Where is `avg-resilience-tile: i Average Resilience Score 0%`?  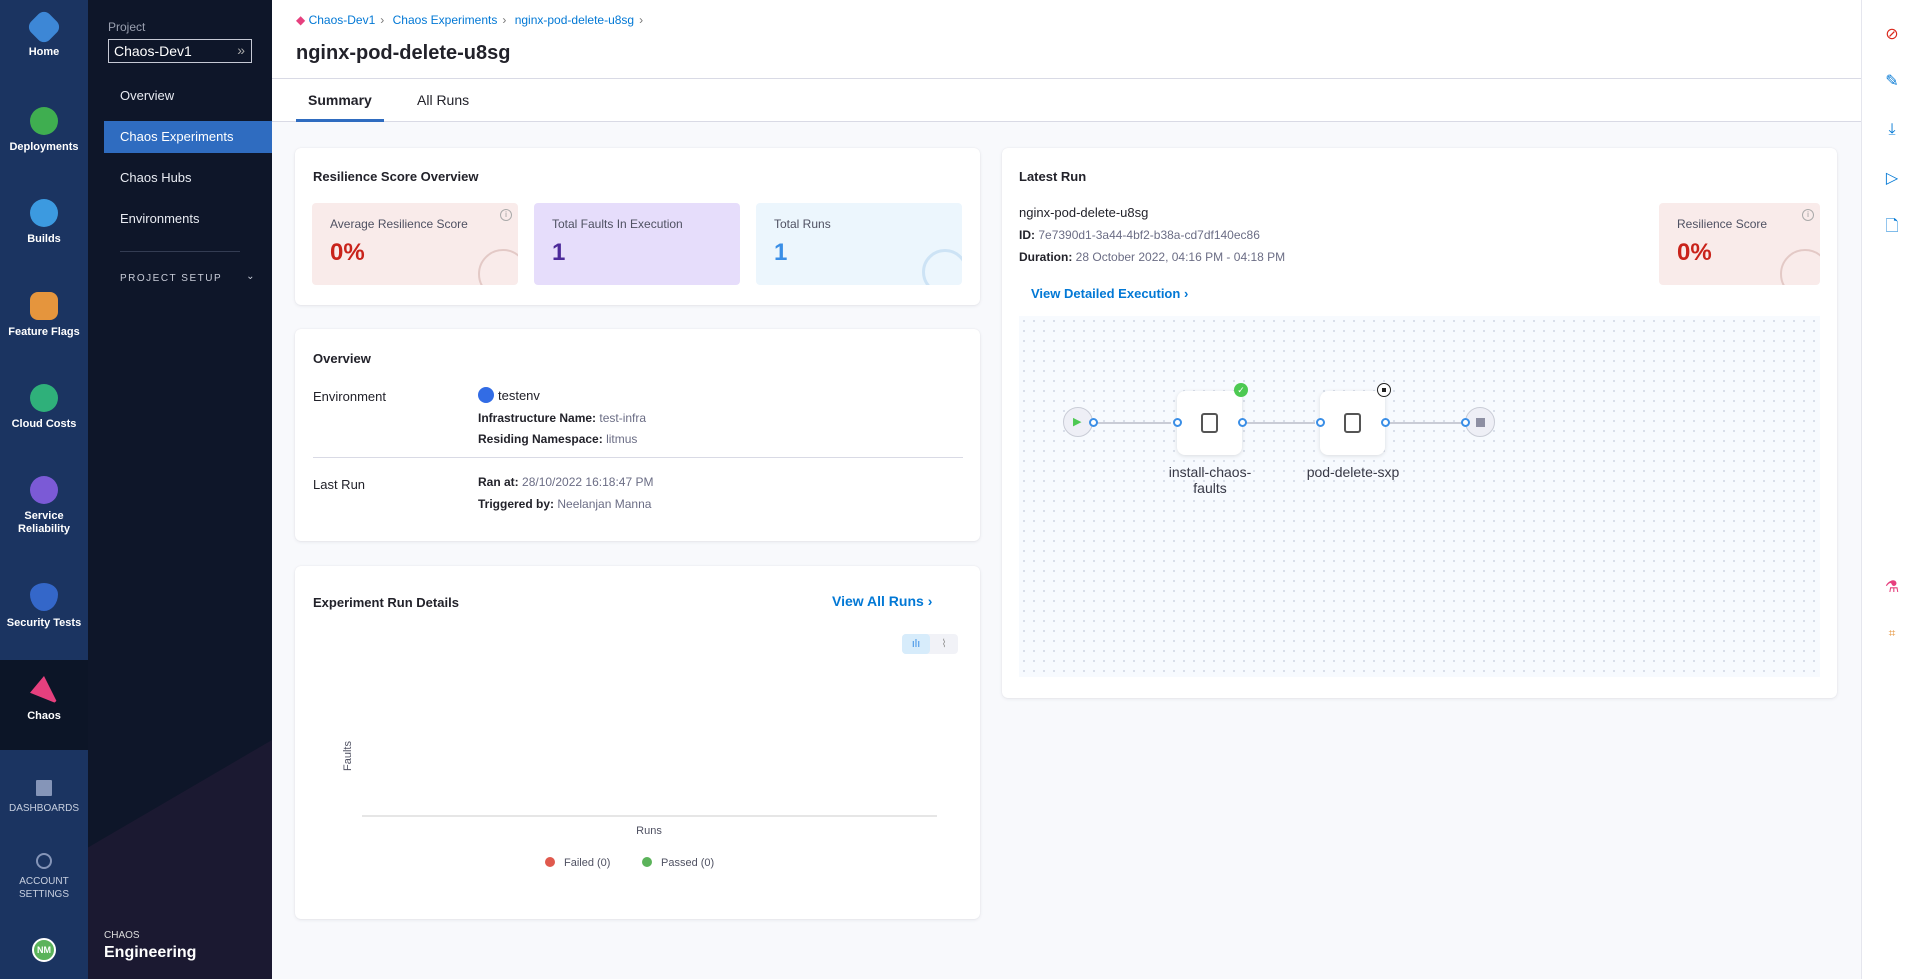
avg-resilience-tile: i Average Resilience Score 0% is located at coordinates (415, 244).